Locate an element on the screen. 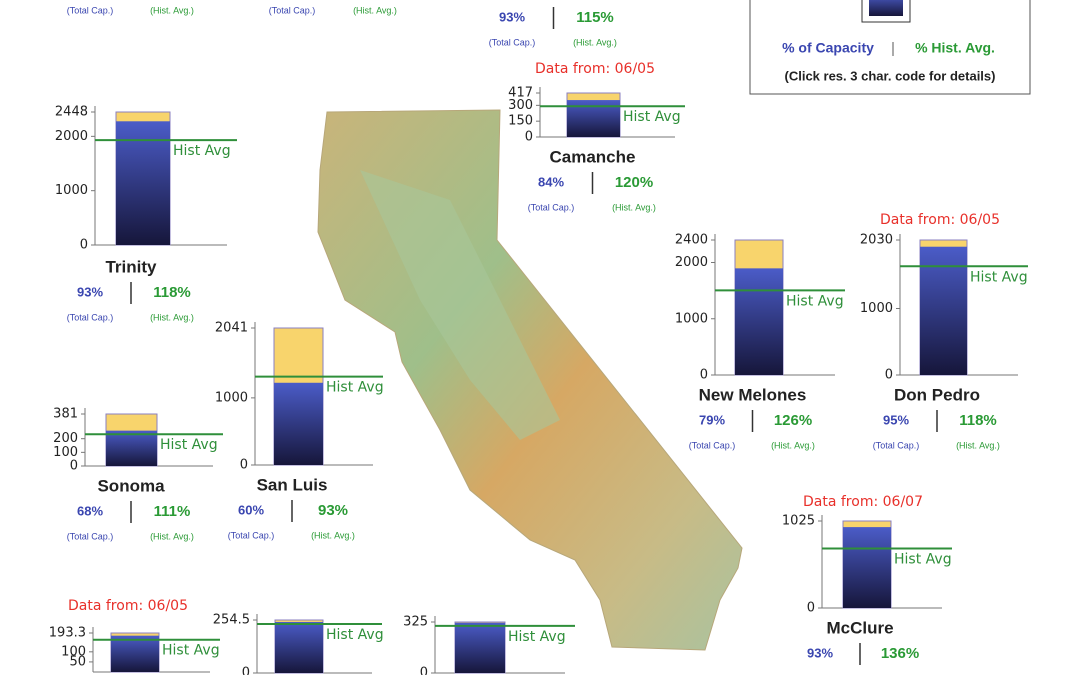  pct-hist-avg: 126% is located at coordinates (793, 420).